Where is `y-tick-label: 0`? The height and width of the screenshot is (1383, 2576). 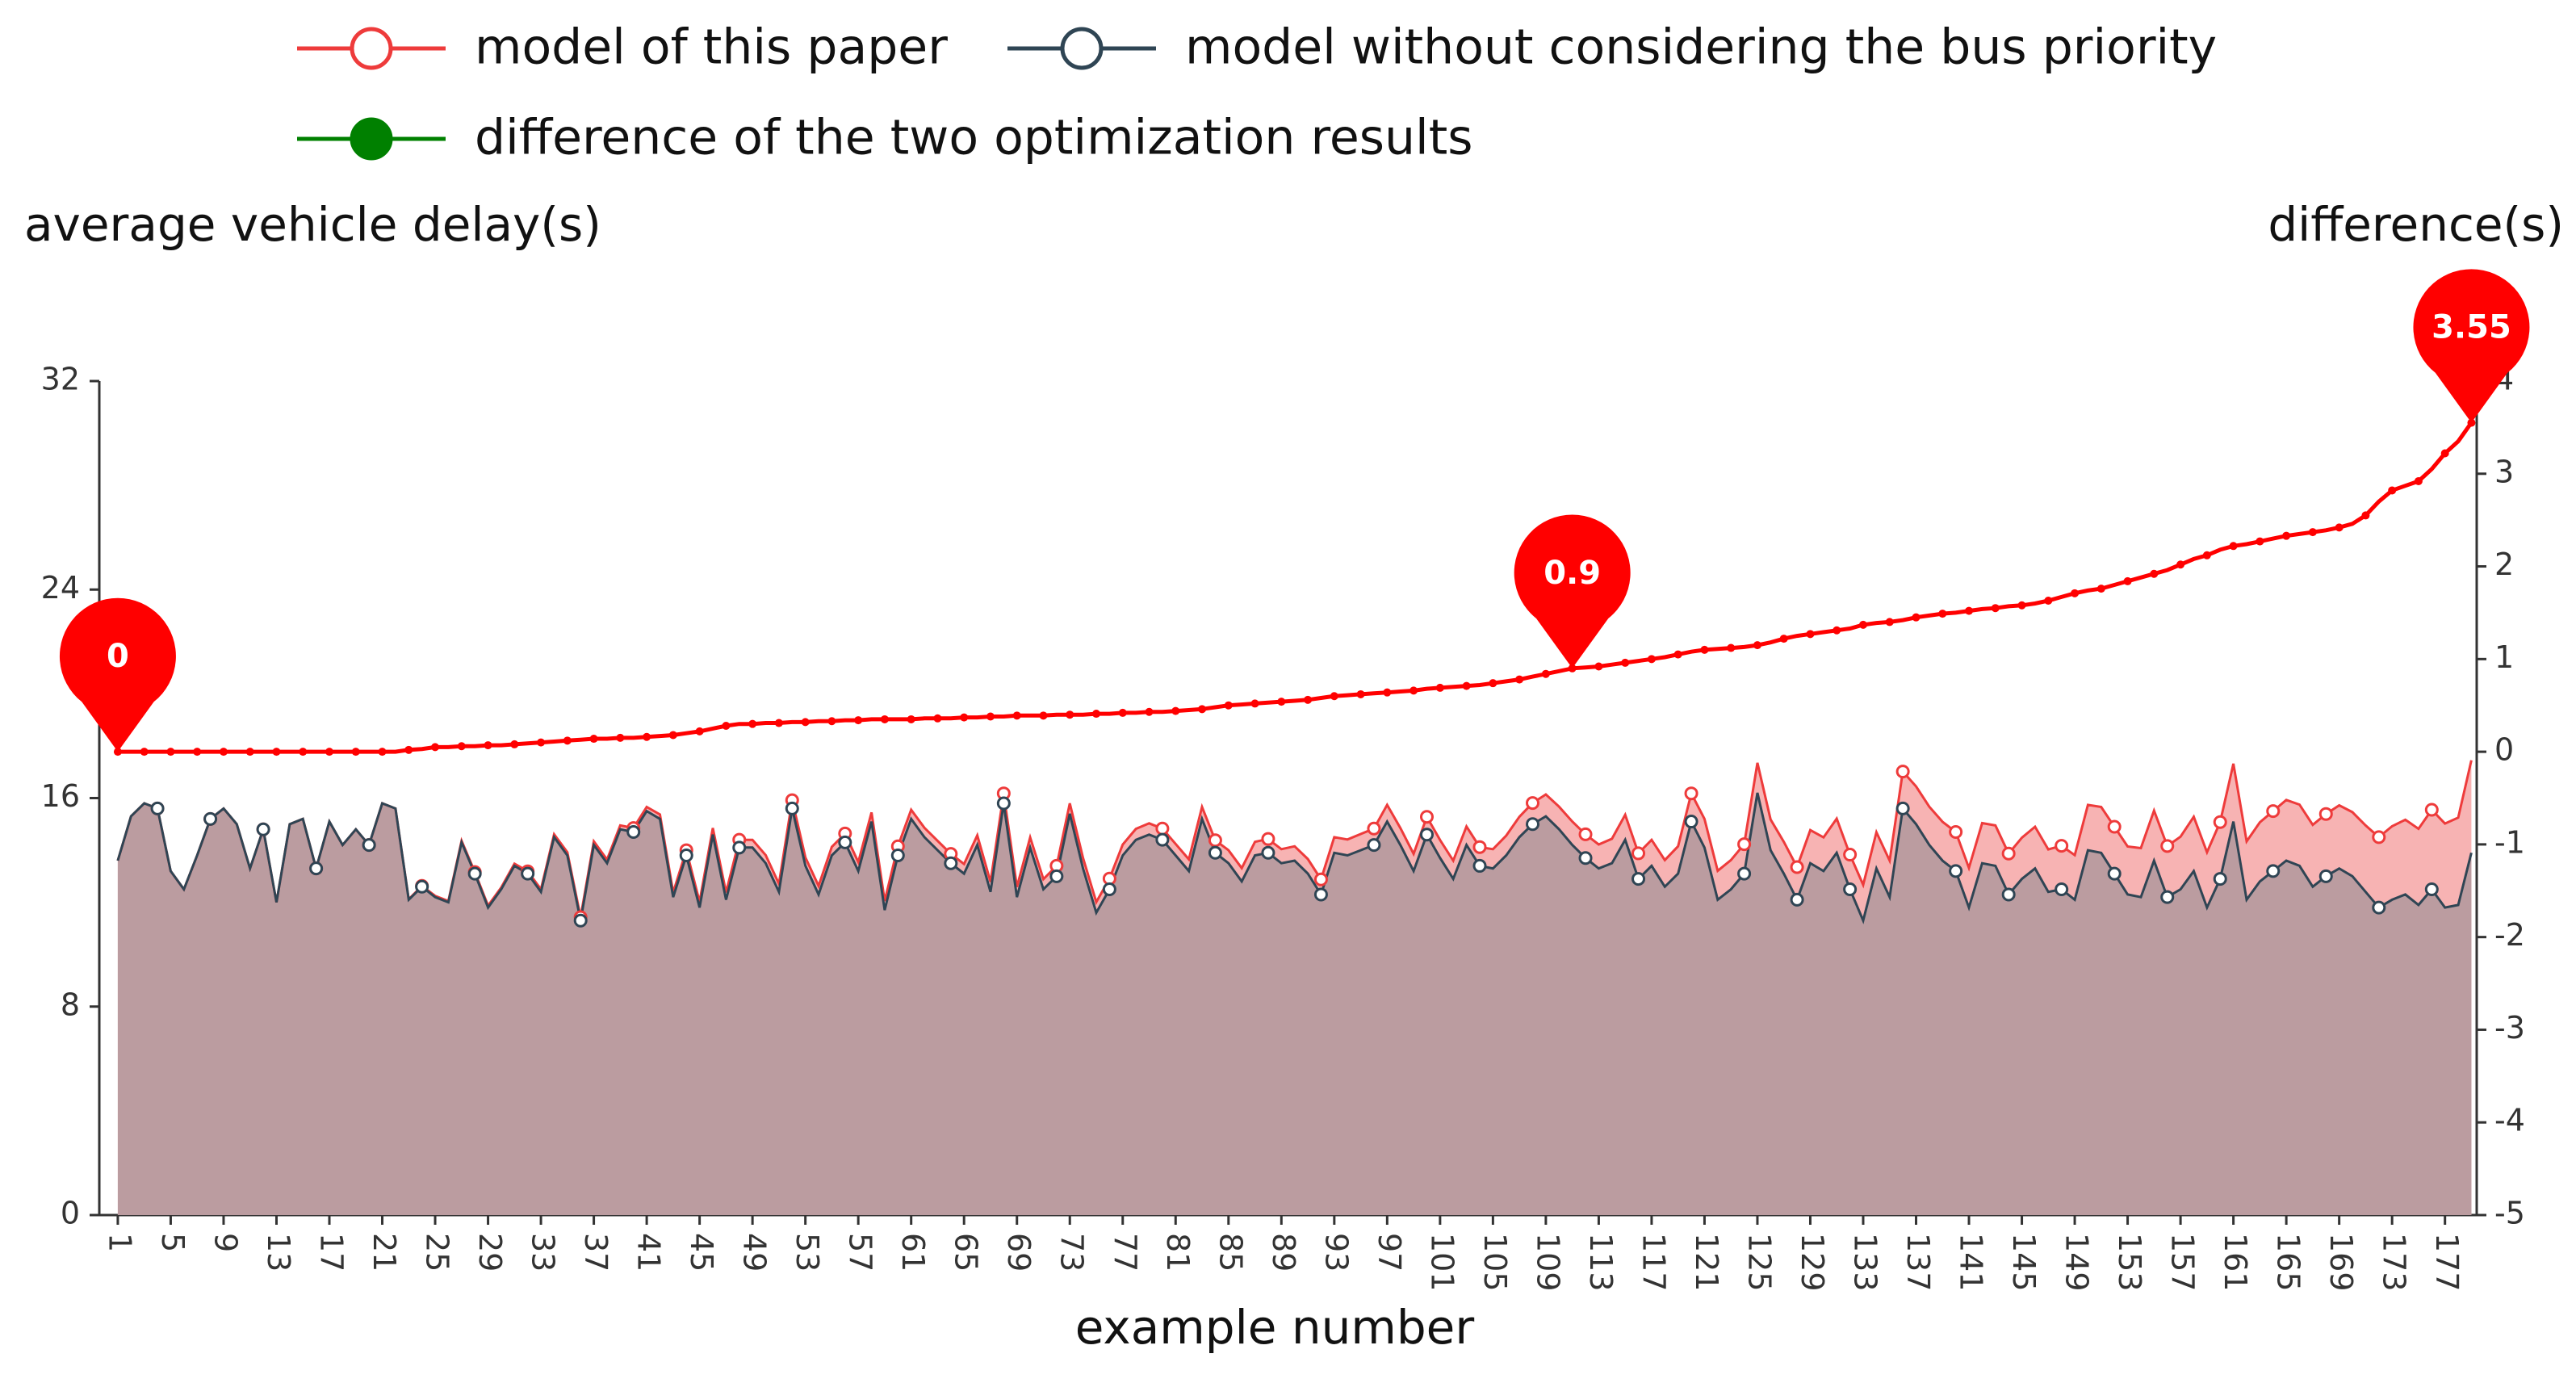 y-tick-label: 0 is located at coordinates (70, 1213).